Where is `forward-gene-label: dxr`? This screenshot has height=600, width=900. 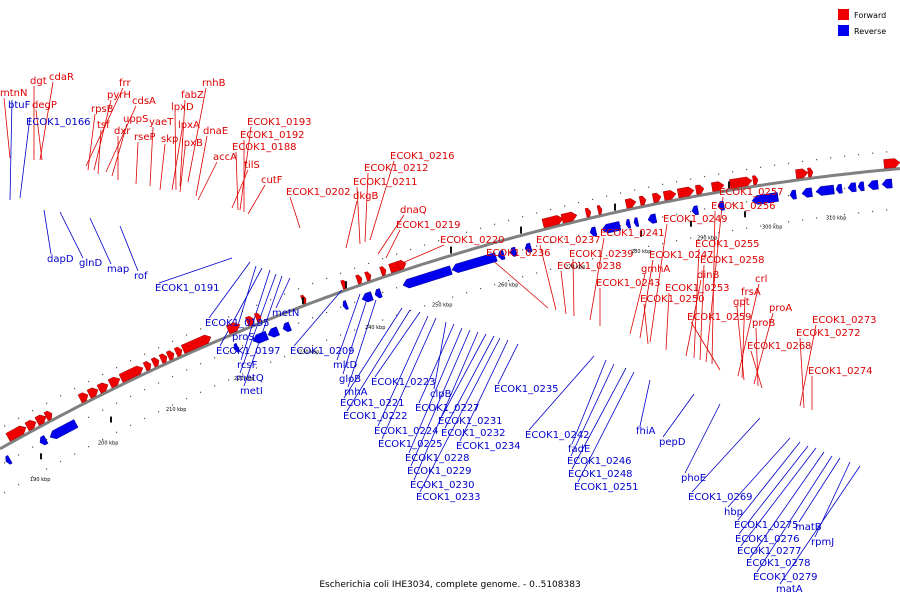 forward-gene-label: dxr is located at coordinates (122, 131).